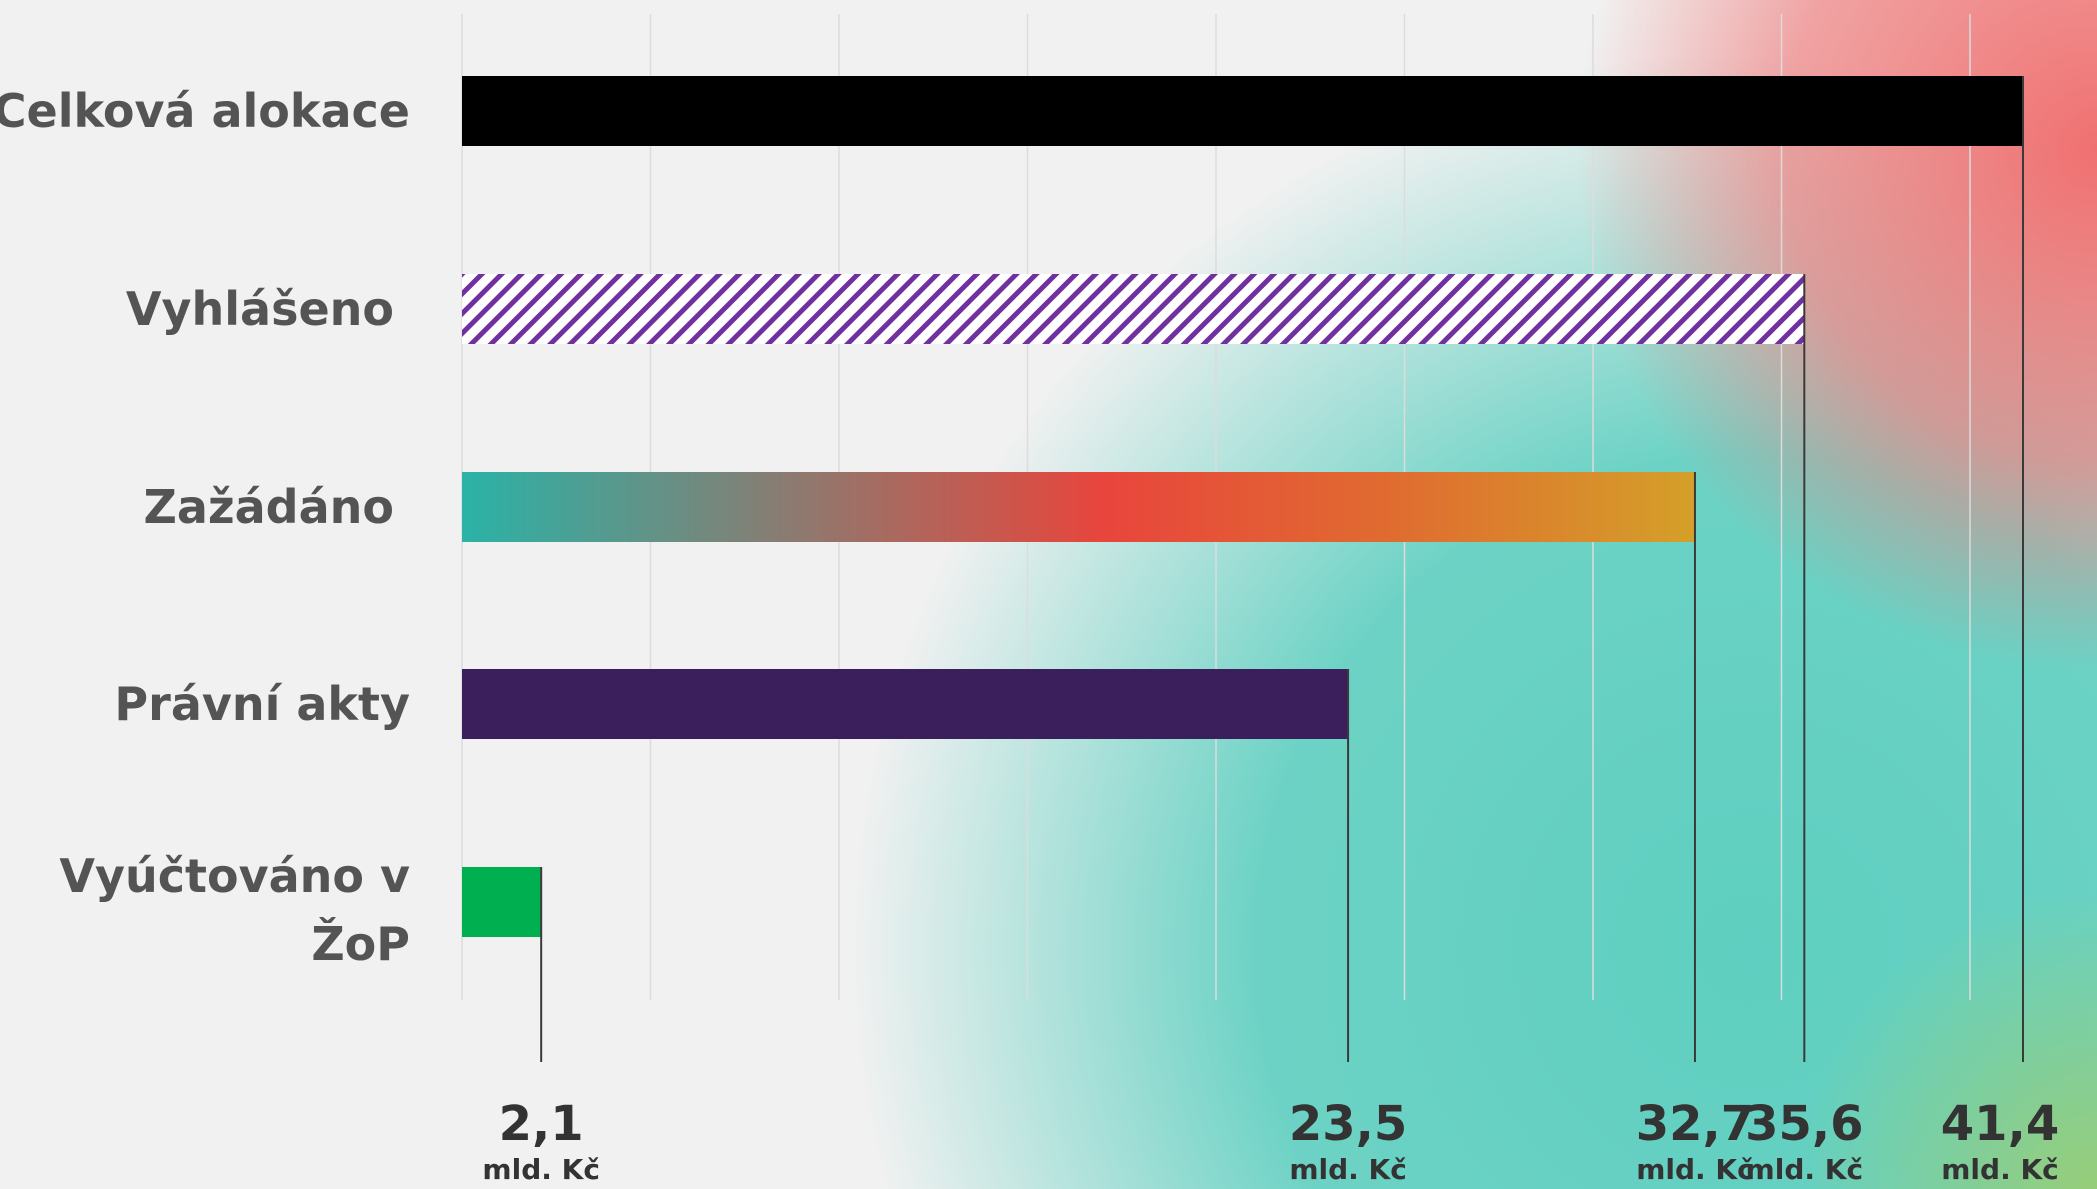 Image resolution: width=2097 pixels, height=1189 pixels. What do you see at coordinates (259, 309) in the screenshot?
I see `category-label: Vyhlášeno` at bounding box center [259, 309].